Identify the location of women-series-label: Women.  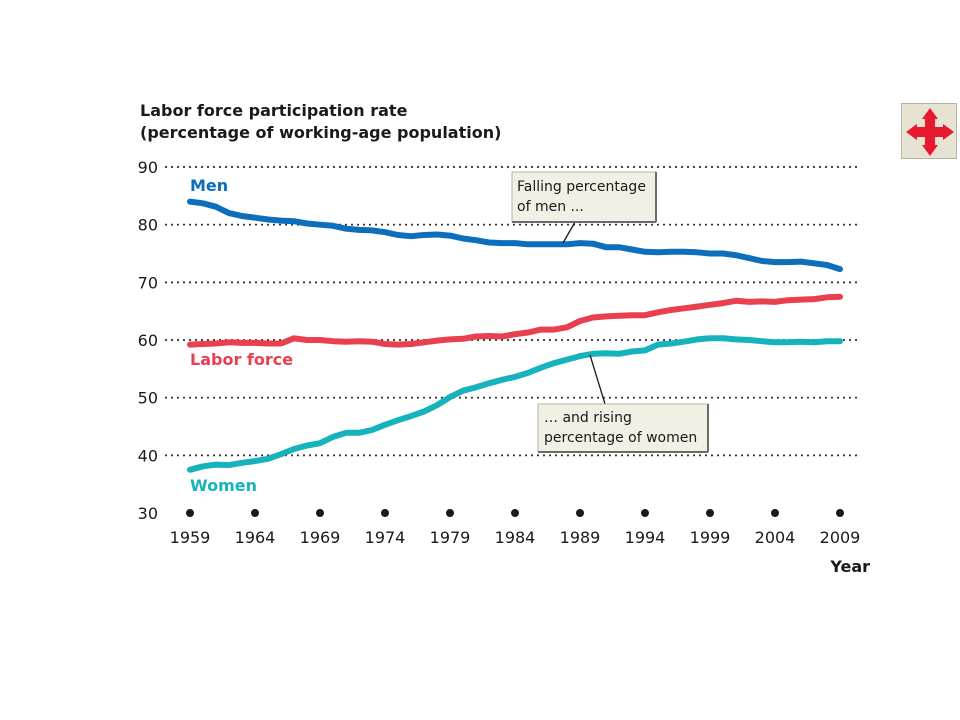
(223, 485).